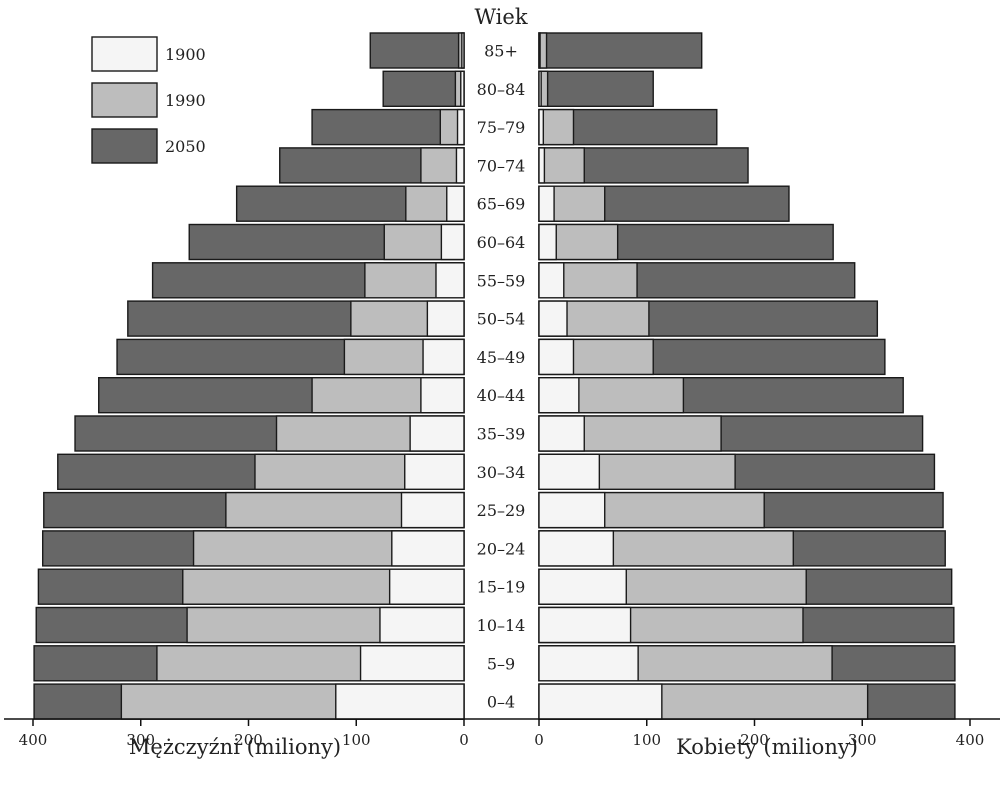 Image resolution: width=1004 pixels, height=789 pixels. Describe the element at coordinates (501, 127) in the screenshot. I see `age-label: 75–79` at that location.